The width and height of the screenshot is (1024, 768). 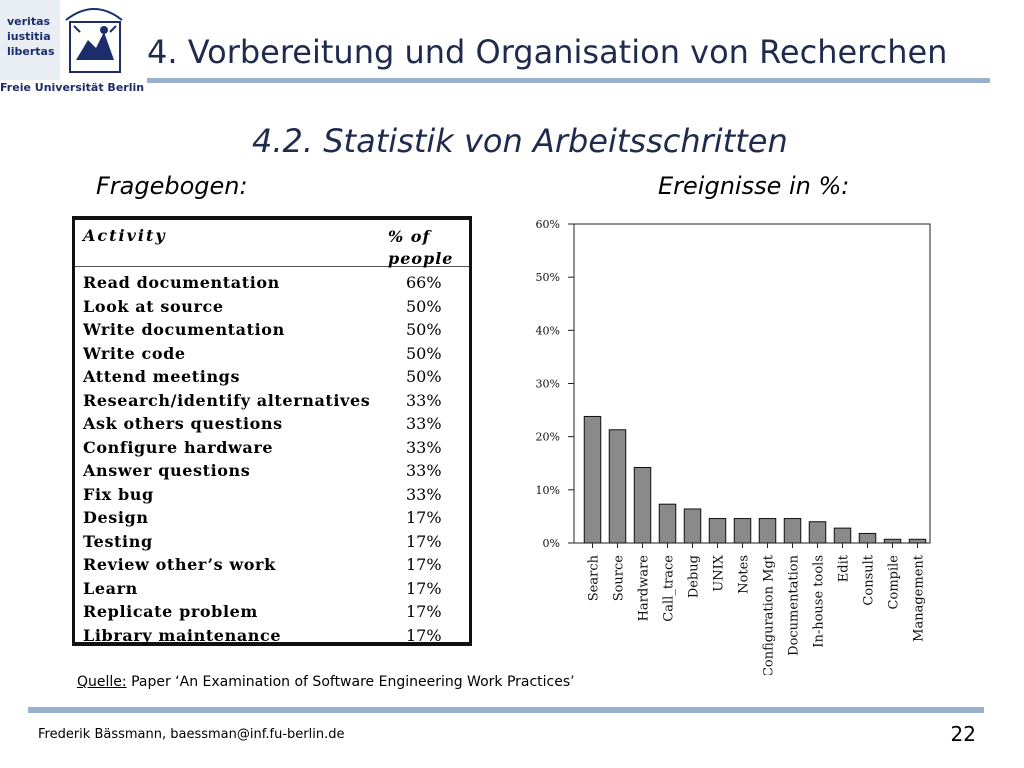 What do you see at coordinates (178, 447) in the screenshot?
I see `activity-cell: Configure hardware` at bounding box center [178, 447].